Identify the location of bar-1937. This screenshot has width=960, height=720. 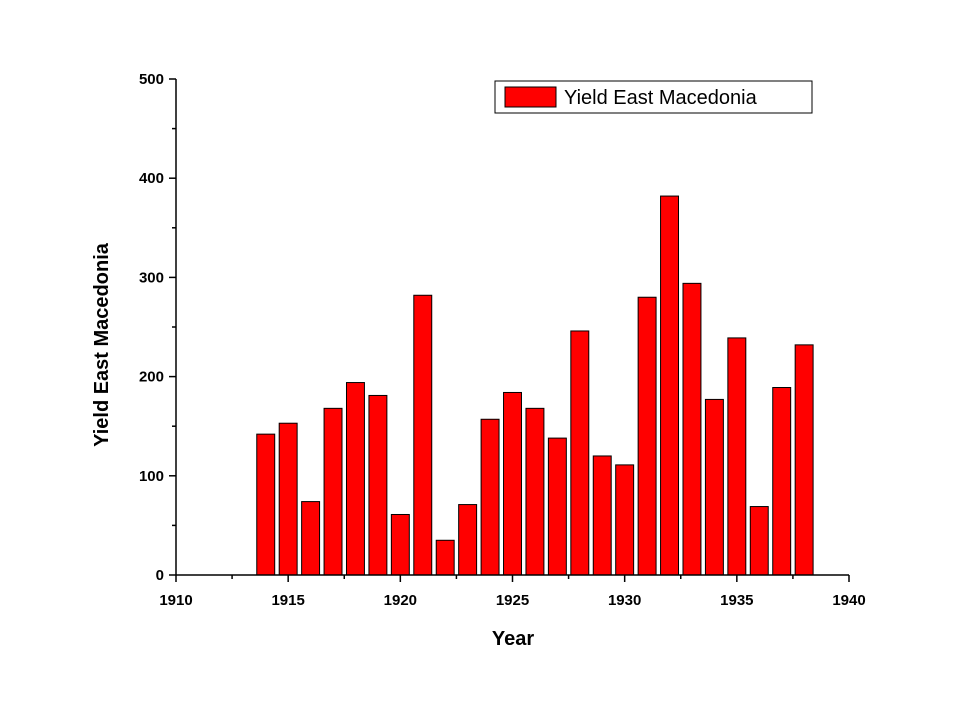
(782, 481).